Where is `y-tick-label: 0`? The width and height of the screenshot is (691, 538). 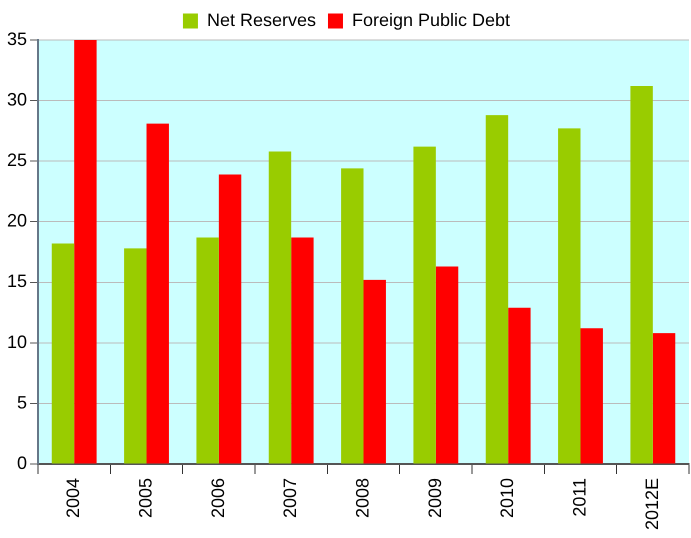 y-tick-label: 0 is located at coordinates (22, 462).